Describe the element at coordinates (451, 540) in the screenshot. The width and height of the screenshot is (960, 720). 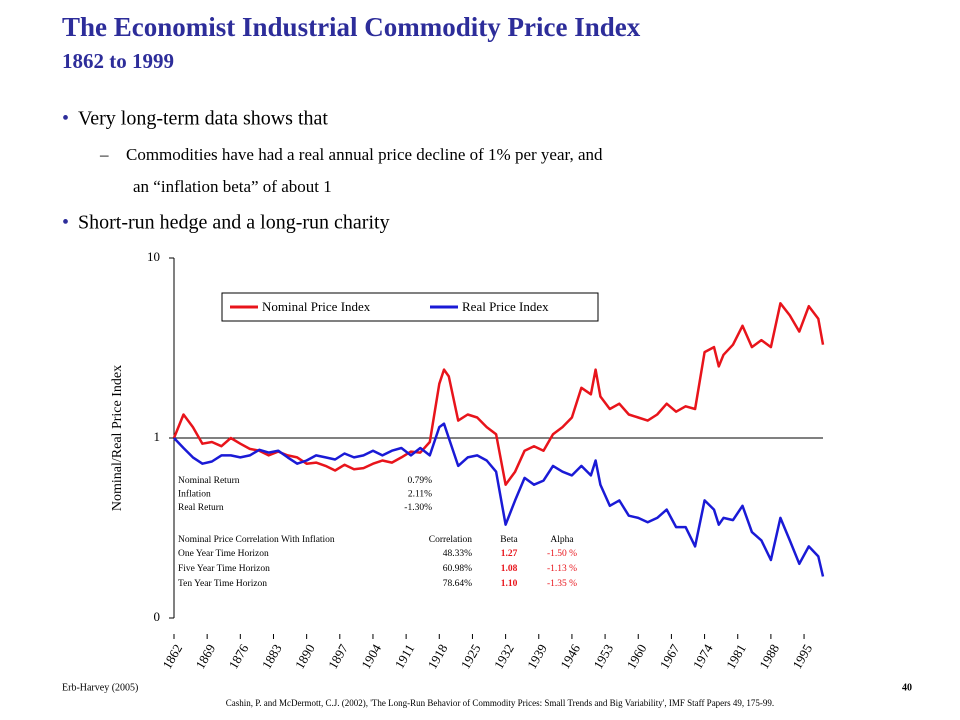
I see `table-header: Correlation` at that location.